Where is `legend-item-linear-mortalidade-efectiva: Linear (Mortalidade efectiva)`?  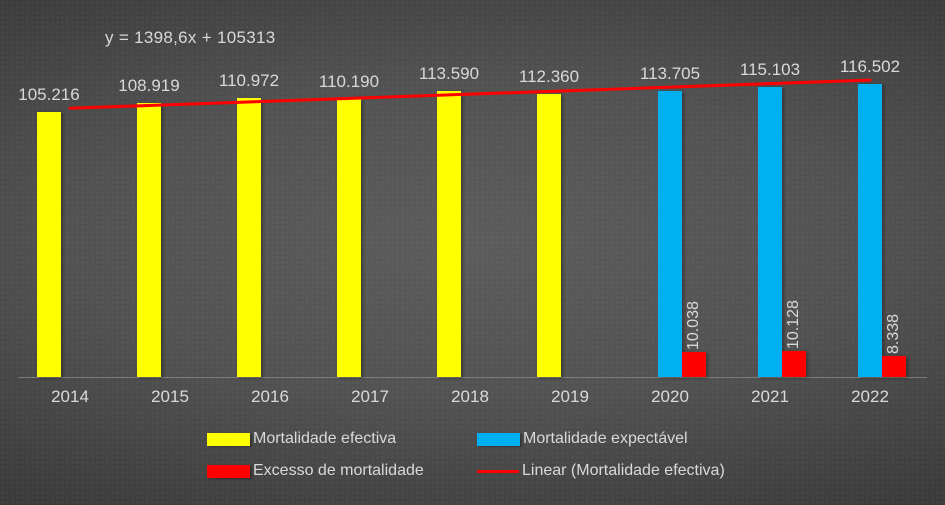 legend-item-linear-mortalidade-efectiva: Linear (Mortalidade efectiva) is located at coordinates (647, 471).